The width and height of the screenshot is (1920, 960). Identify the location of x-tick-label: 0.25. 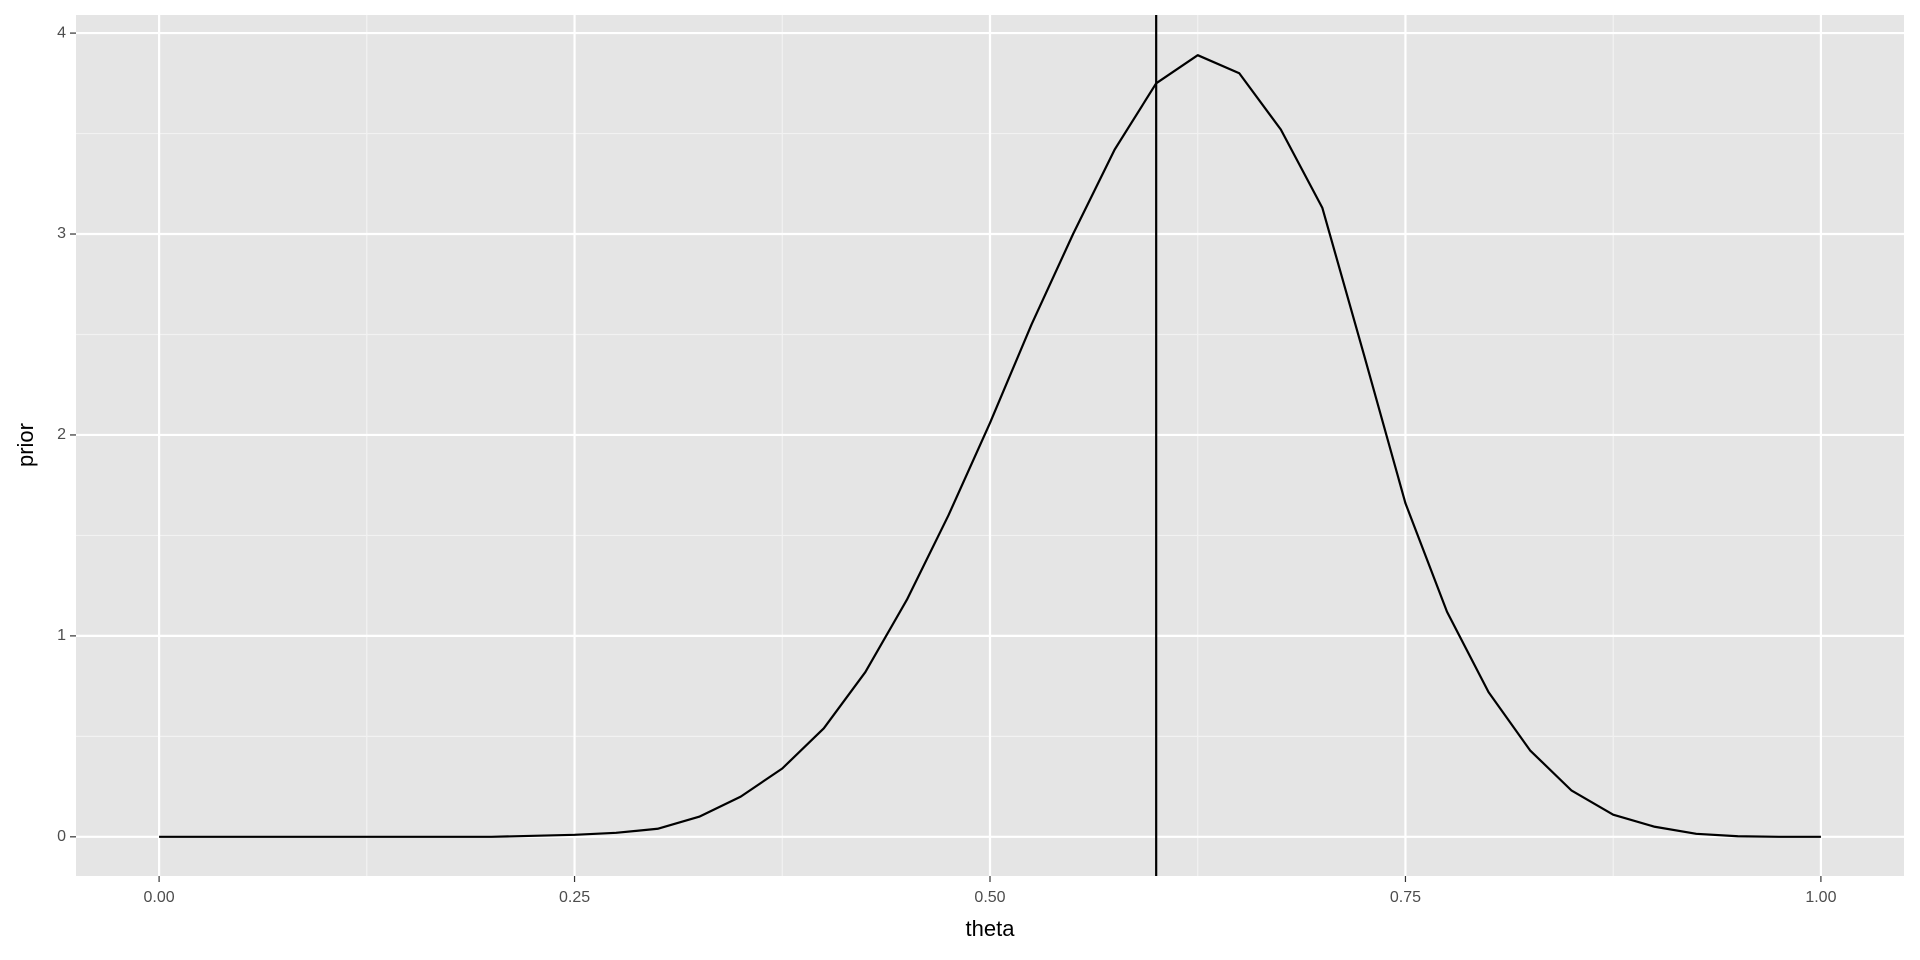
(574, 897).